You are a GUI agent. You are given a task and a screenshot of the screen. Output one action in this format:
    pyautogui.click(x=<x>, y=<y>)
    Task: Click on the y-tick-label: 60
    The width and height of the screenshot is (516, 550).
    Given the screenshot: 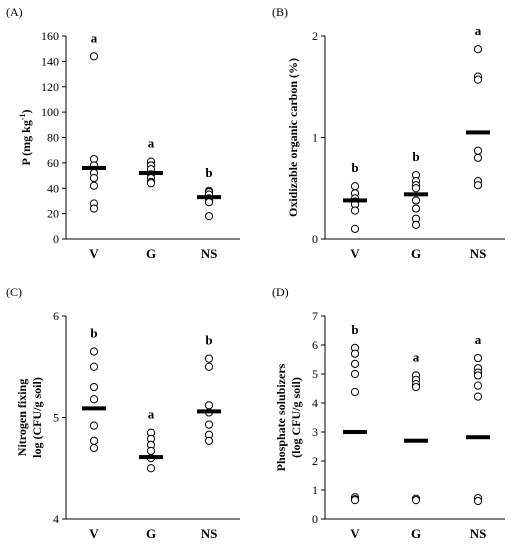 What is the action you would take?
    pyautogui.click(x=53, y=163)
    